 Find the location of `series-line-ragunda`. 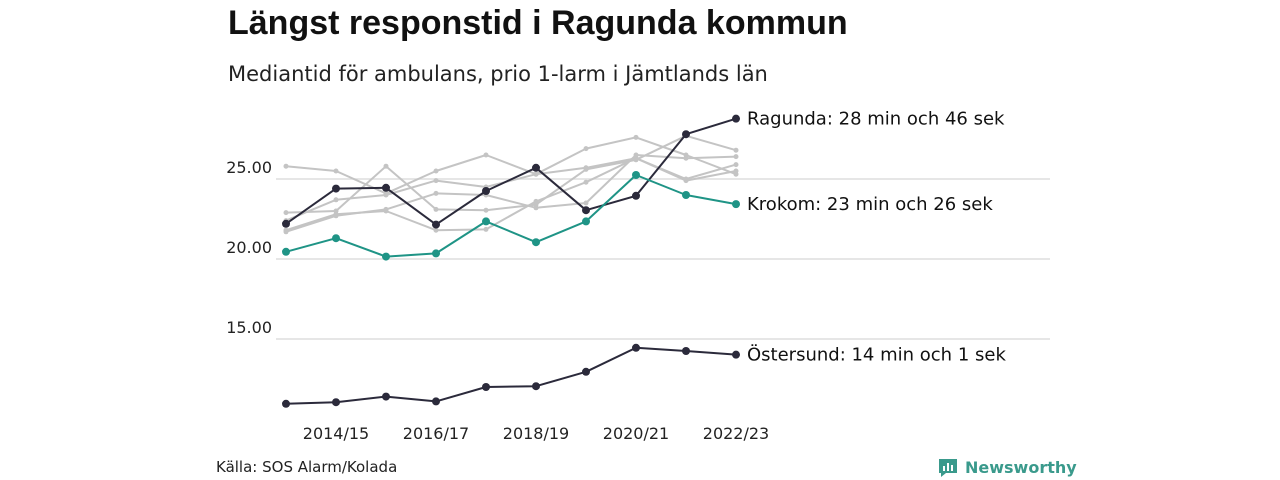

series-line-ragunda is located at coordinates (511, 171).